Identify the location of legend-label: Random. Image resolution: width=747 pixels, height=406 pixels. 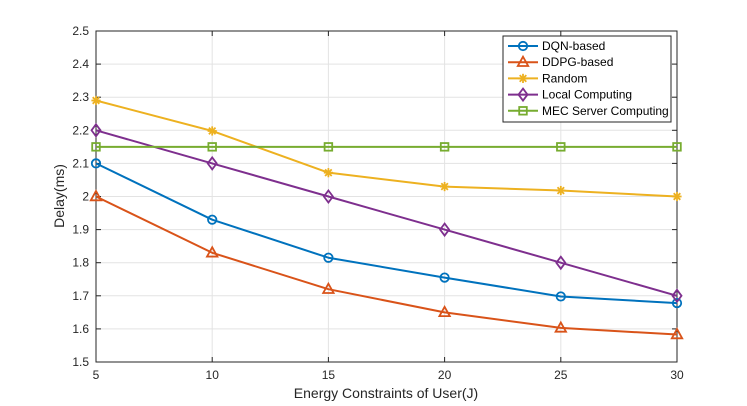
(564, 78).